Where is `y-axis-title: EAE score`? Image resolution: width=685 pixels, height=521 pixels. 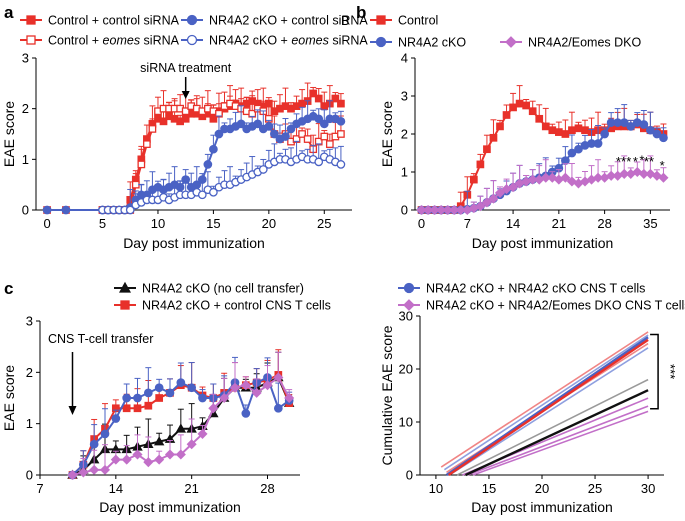
y-axis-title: EAE score is located at coordinates (9, 134).